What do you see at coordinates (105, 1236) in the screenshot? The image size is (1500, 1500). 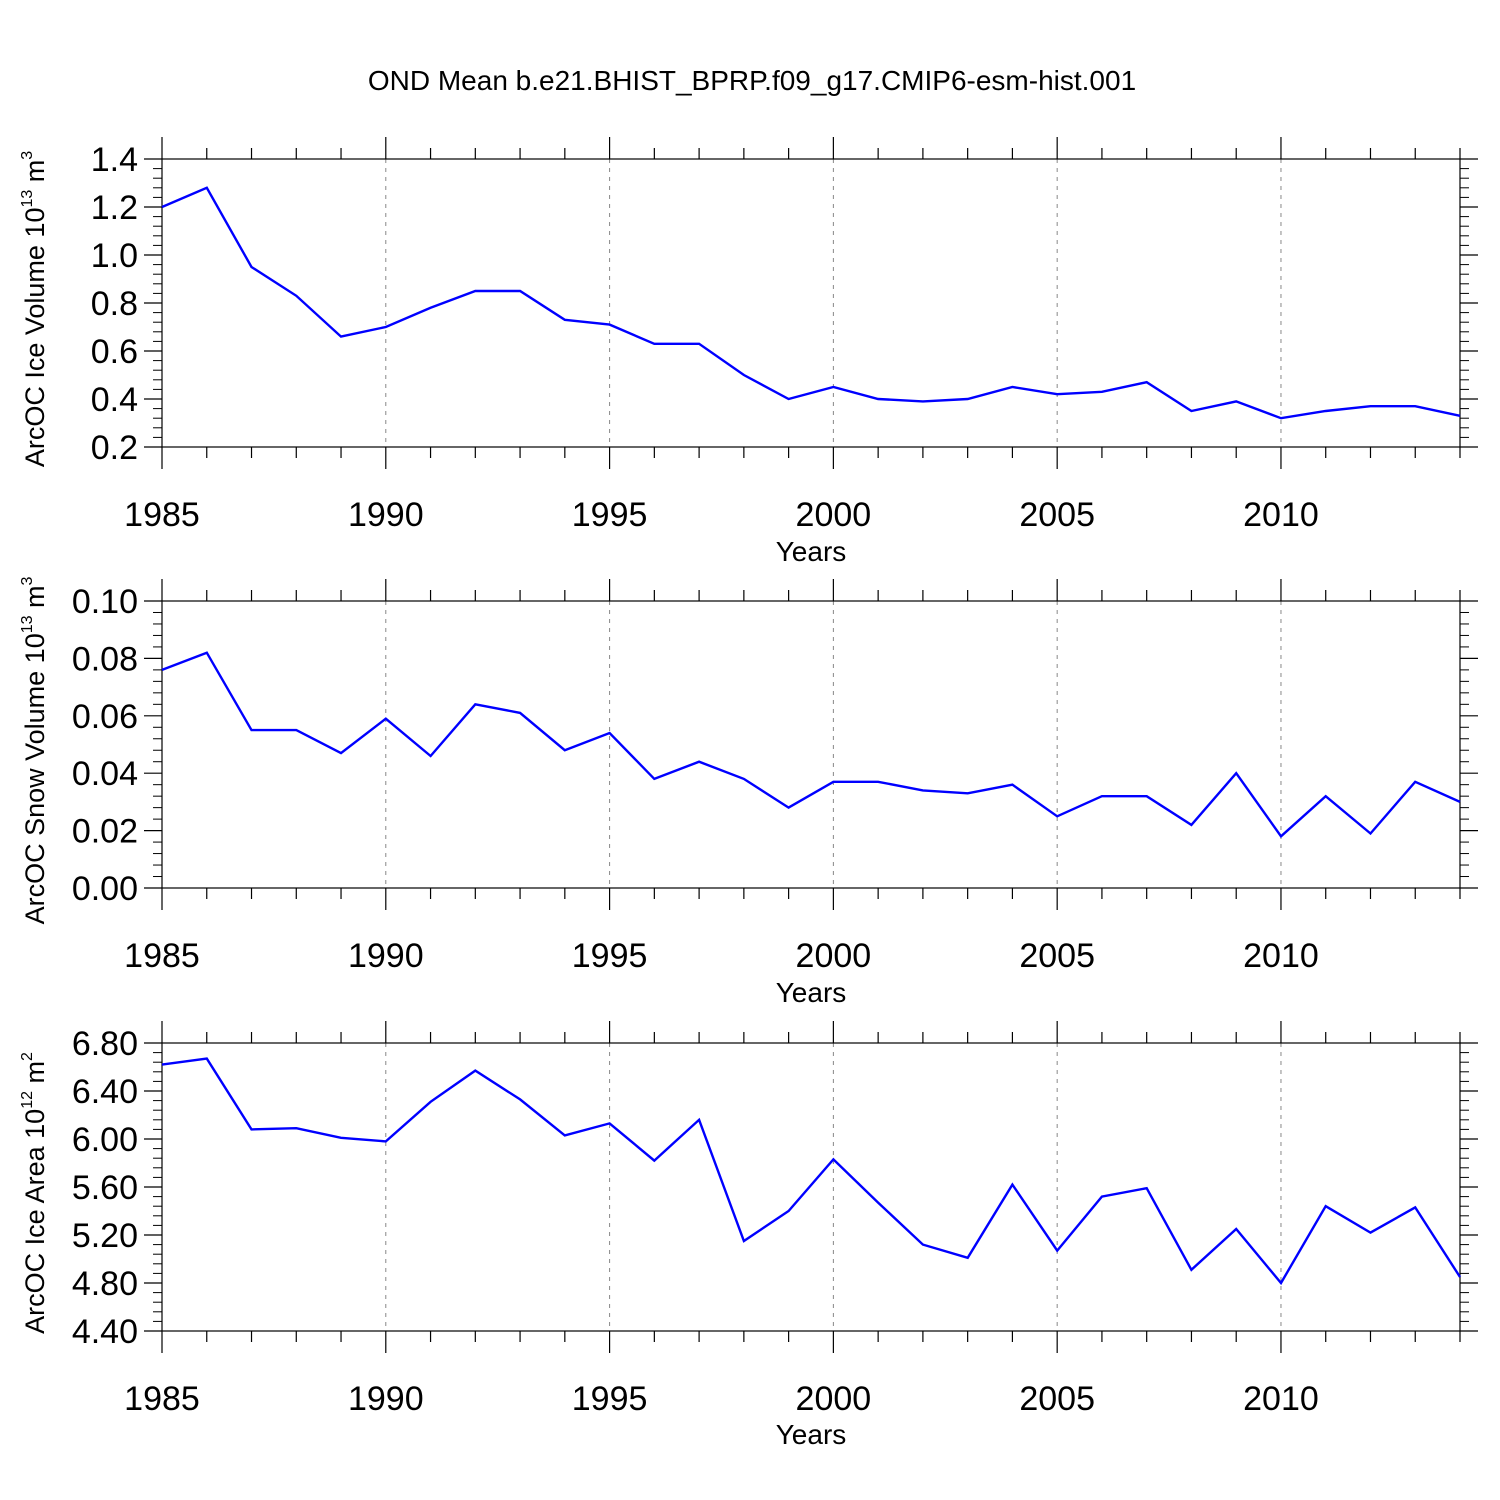 I see `y-tick-label: 5.20` at bounding box center [105, 1236].